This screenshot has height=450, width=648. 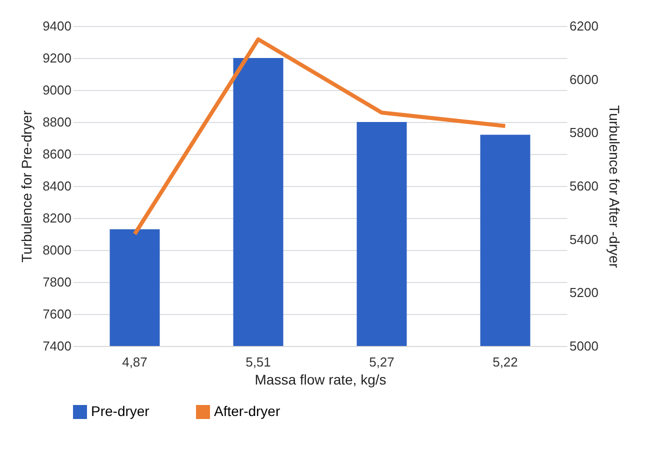 I want to click on y-tick-label: 8200, so click(x=57, y=218).